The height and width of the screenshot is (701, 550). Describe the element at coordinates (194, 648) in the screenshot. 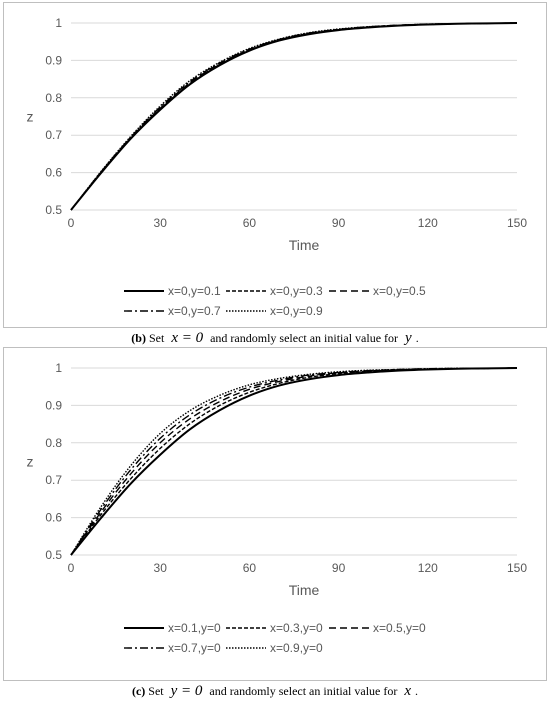

I see `legend-label: x=0.7,y=0` at that location.